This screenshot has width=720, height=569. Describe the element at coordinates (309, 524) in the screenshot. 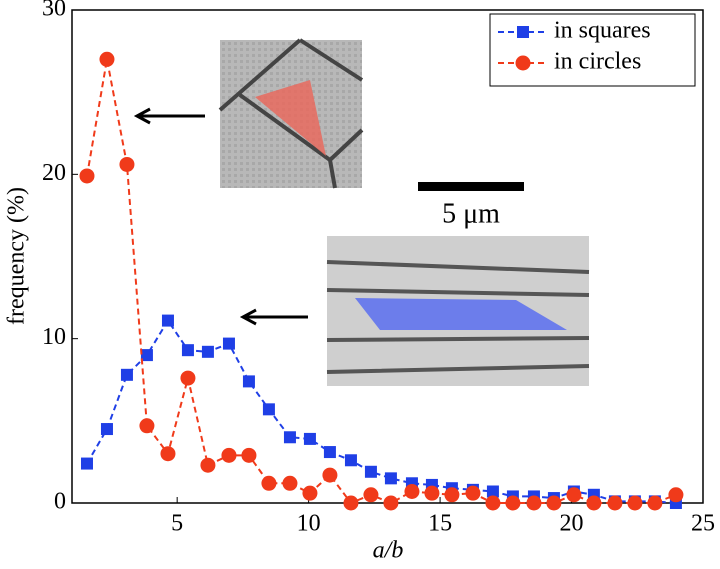

I see `x-tick-label: 10` at that location.